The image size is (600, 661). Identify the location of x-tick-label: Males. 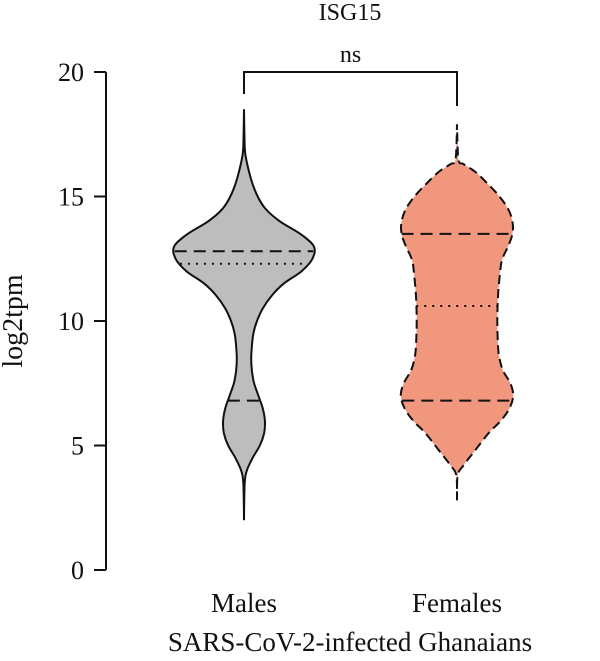
(244, 603).